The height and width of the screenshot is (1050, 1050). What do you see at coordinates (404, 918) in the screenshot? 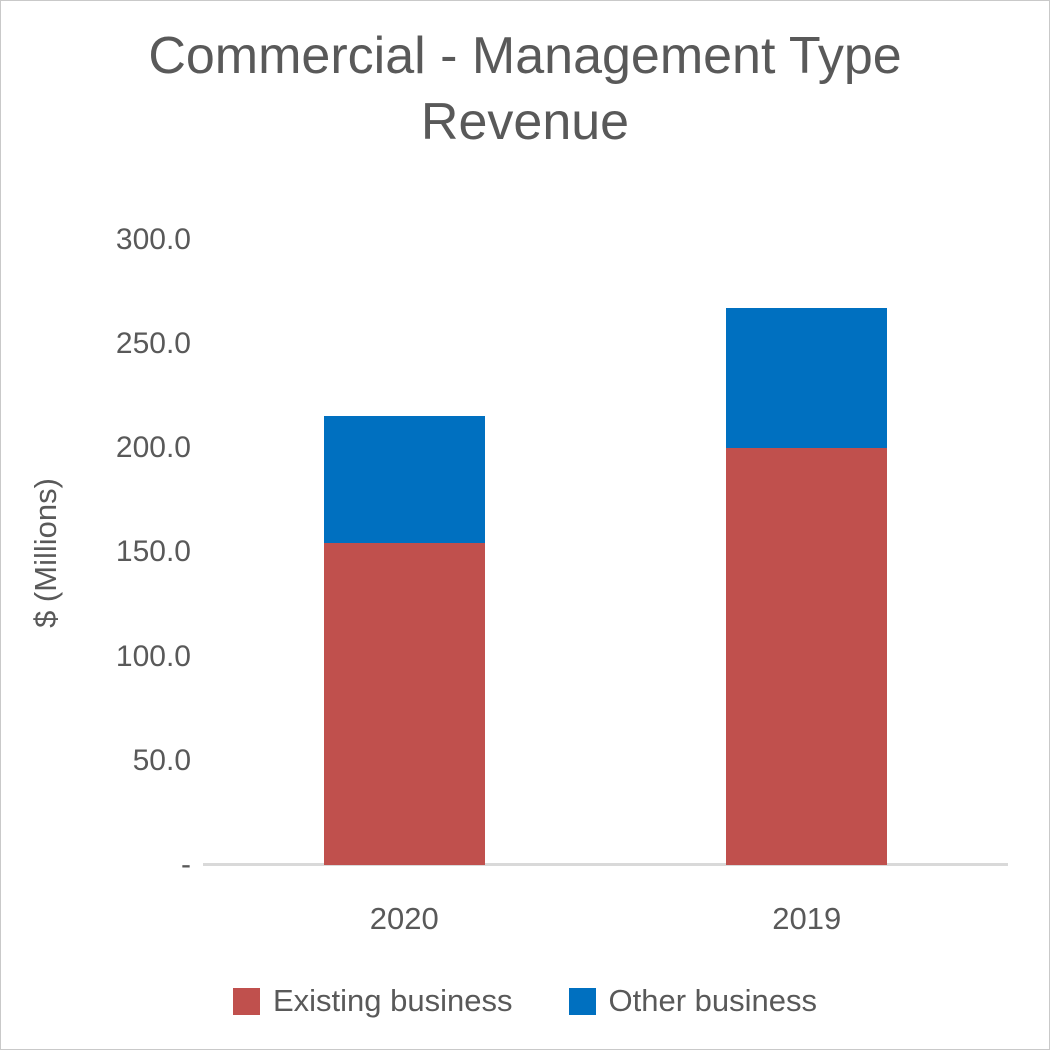
I see `x-category-label-2020: 2020` at bounding box center [404, 918].